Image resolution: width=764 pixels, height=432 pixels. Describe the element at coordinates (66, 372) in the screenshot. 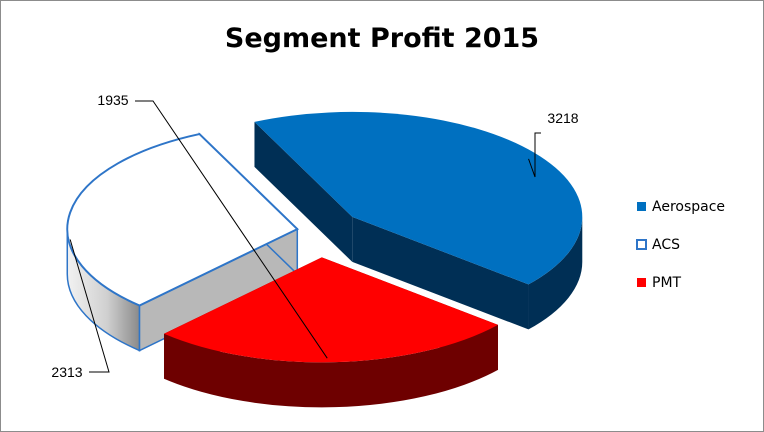

I see `data-label-acs: 2313` at that location.